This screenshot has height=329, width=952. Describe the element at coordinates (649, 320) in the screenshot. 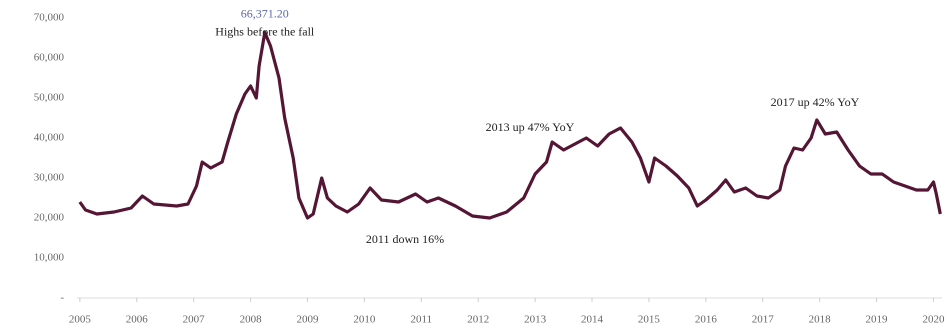

I see `x-tick-label: 2015` at that location.